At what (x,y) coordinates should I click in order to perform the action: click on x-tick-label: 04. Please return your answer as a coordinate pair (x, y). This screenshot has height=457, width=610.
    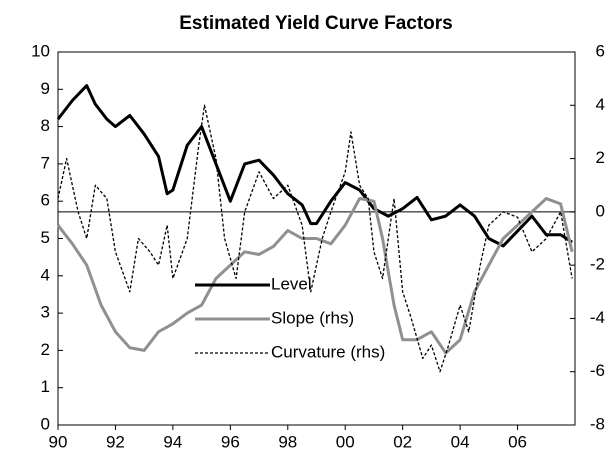
    Looking at the image, I should click on (460, 441).